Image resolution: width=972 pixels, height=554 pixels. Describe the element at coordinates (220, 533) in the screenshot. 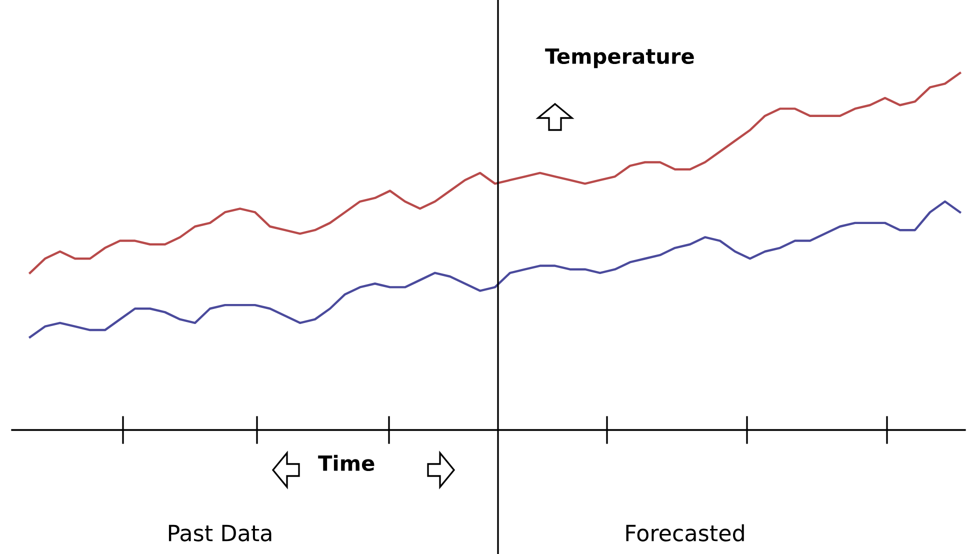

I see `text: Past Data` at that location.